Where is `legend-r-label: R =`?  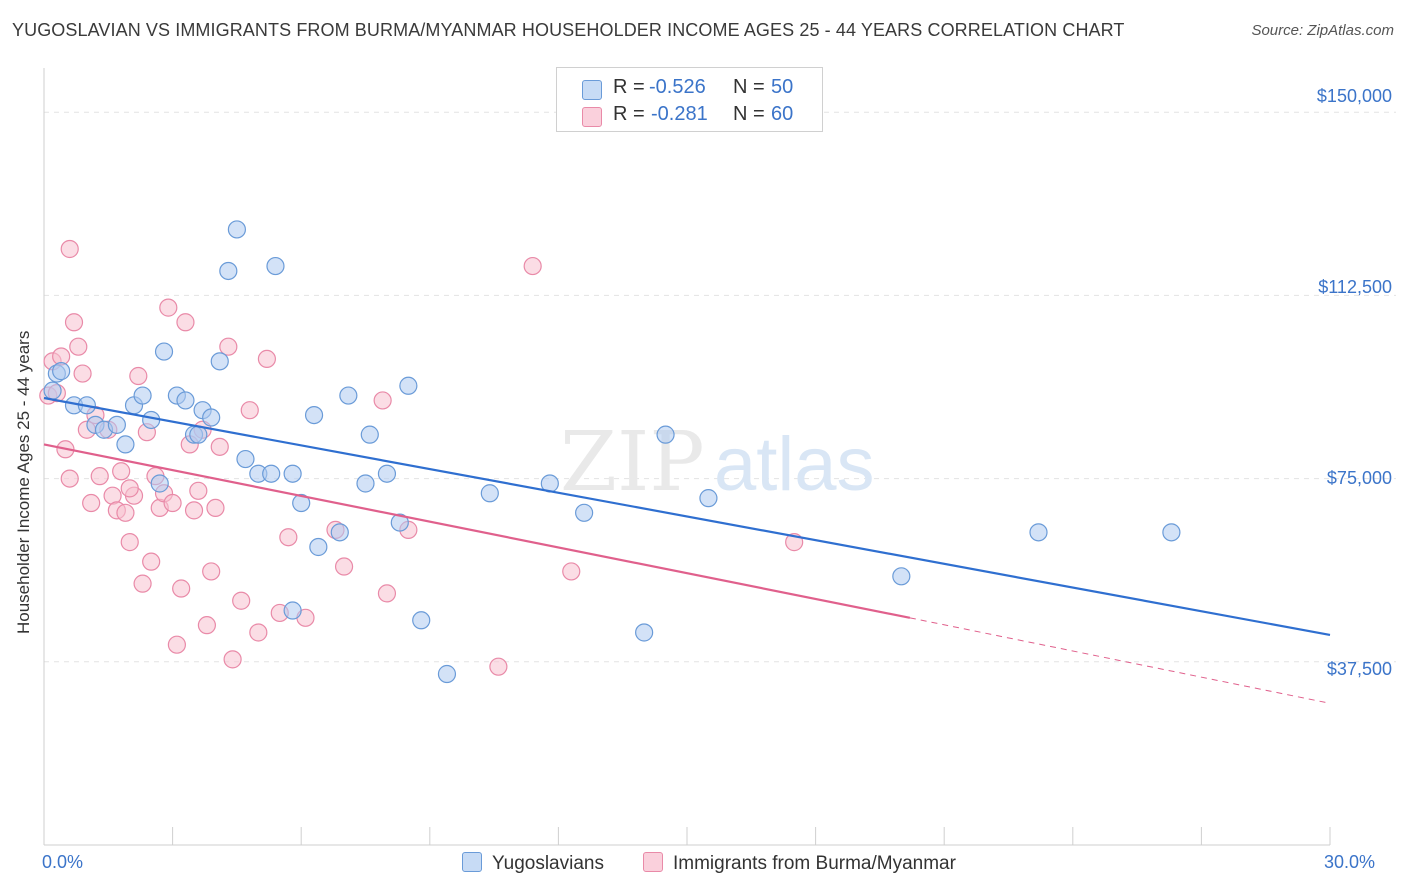 legend-r-label: R = is located at coordinates (629, 87).